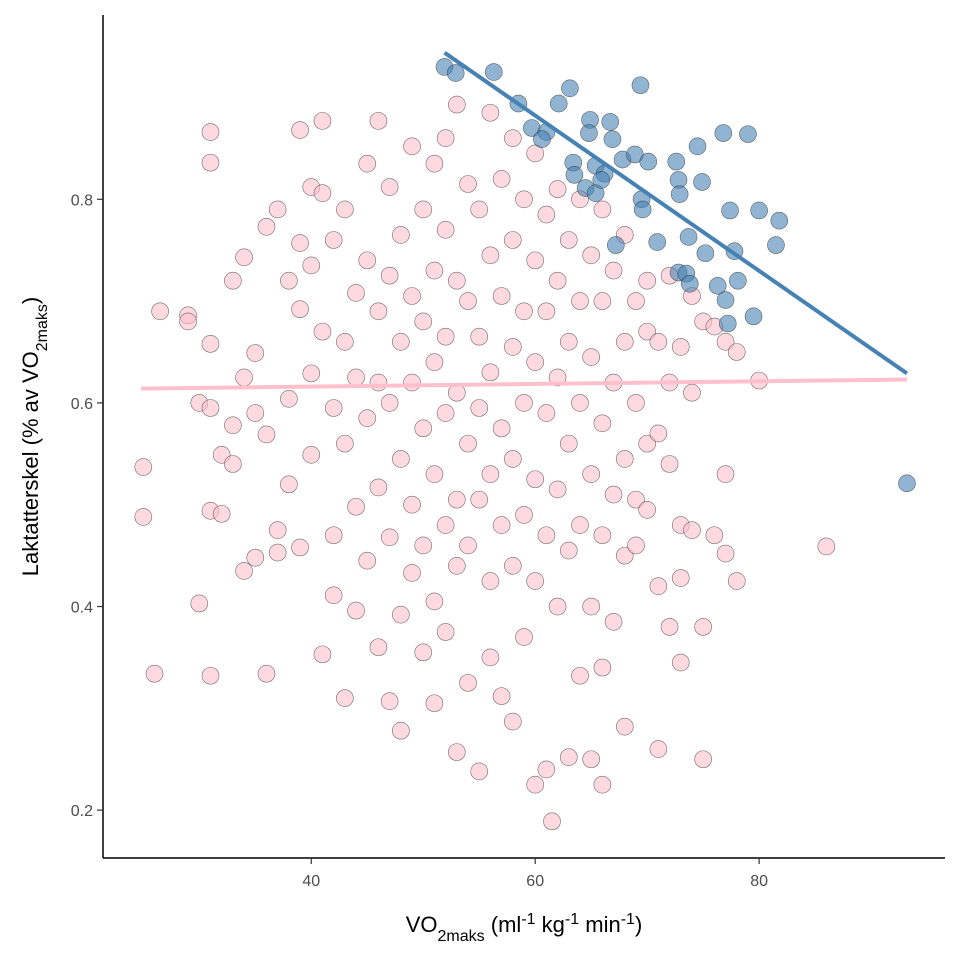  Describe the element at coordinates (82, 811) in the screenshot. I see `y-tick-label: 0.2` at that location.